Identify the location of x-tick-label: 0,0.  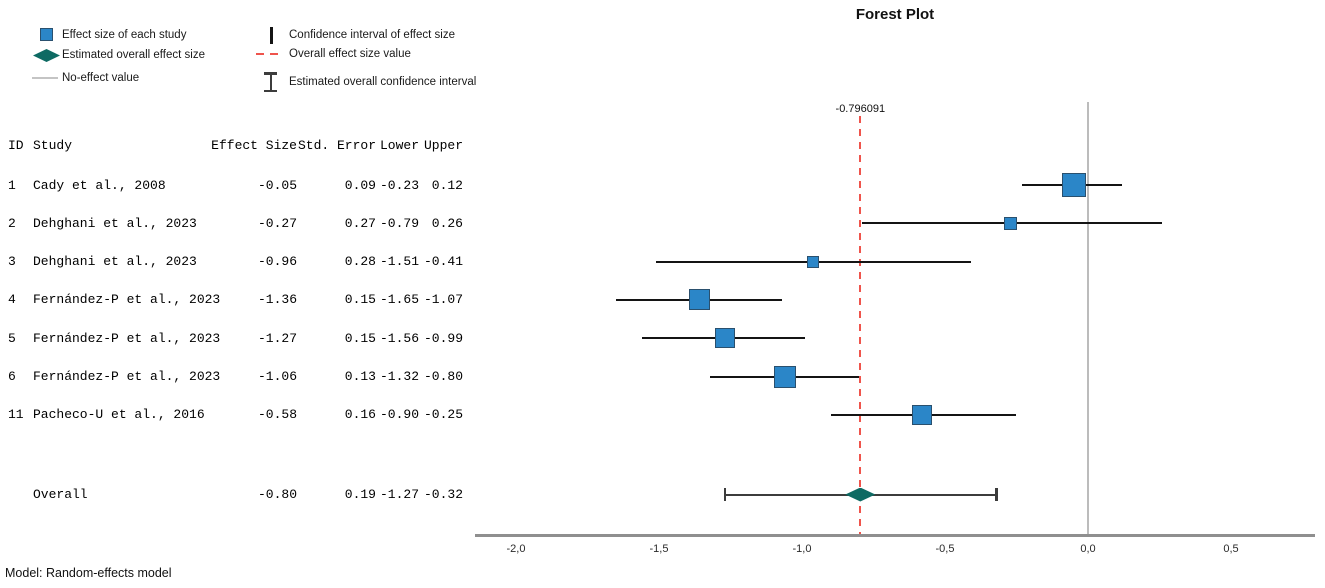
(1088, 549).